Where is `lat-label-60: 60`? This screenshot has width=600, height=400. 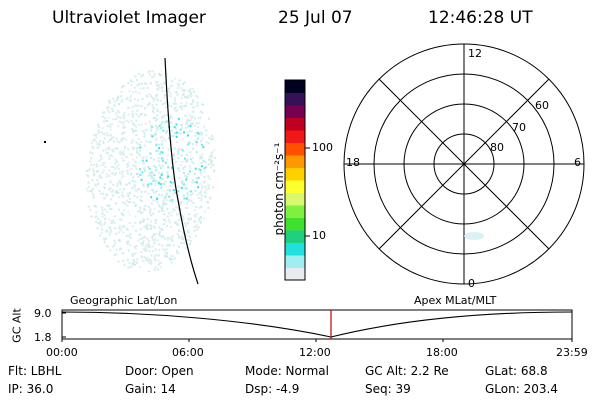
lat-label-60: 60 is located at coordinates (542, 105).